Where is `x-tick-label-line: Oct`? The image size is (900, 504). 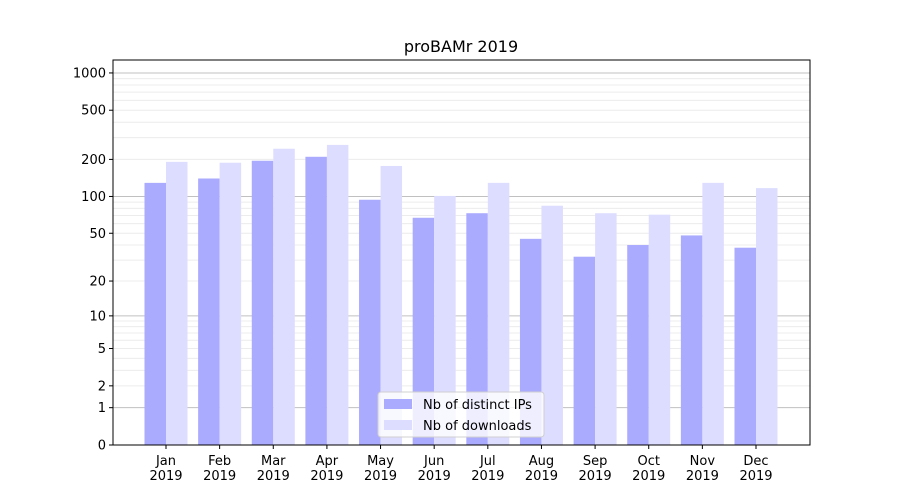
x-tick-label-line: Oct is located at coordinates (648, 461).